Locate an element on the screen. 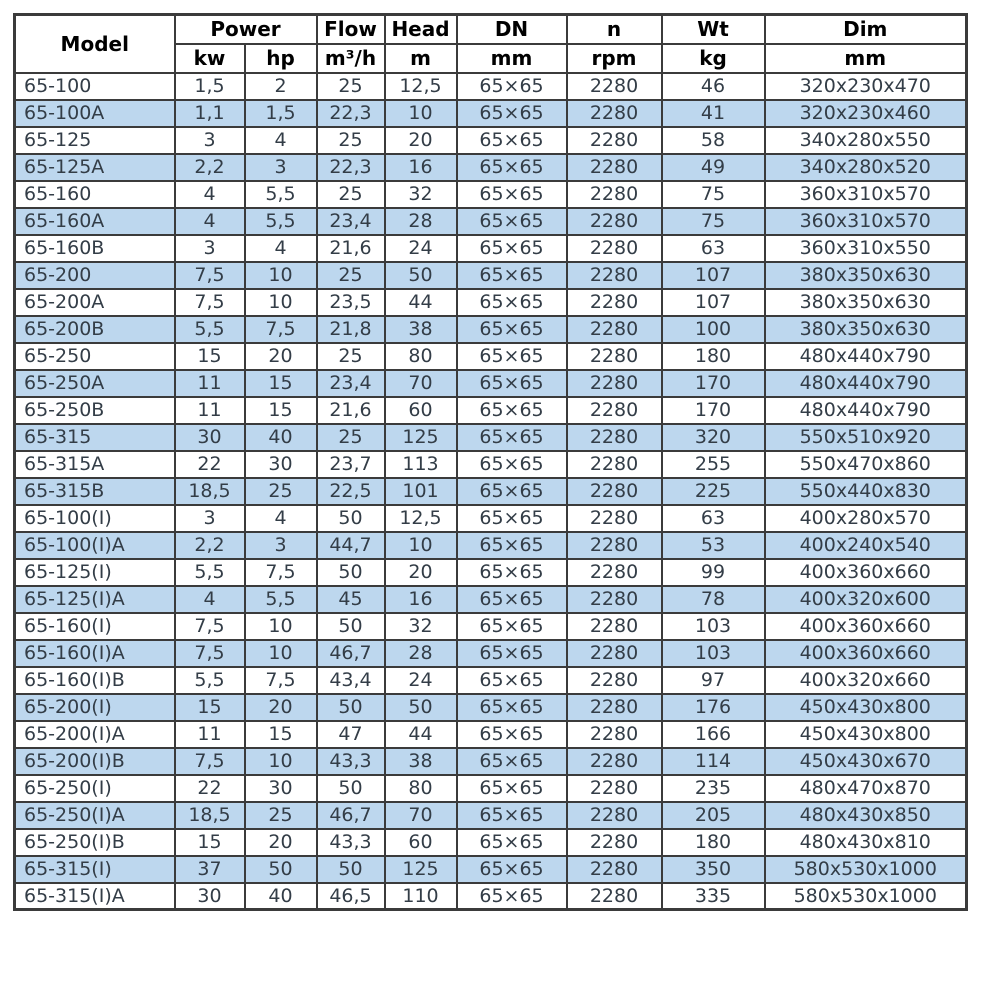  model-cell: 65-200B is located at coordinates (94, 329).